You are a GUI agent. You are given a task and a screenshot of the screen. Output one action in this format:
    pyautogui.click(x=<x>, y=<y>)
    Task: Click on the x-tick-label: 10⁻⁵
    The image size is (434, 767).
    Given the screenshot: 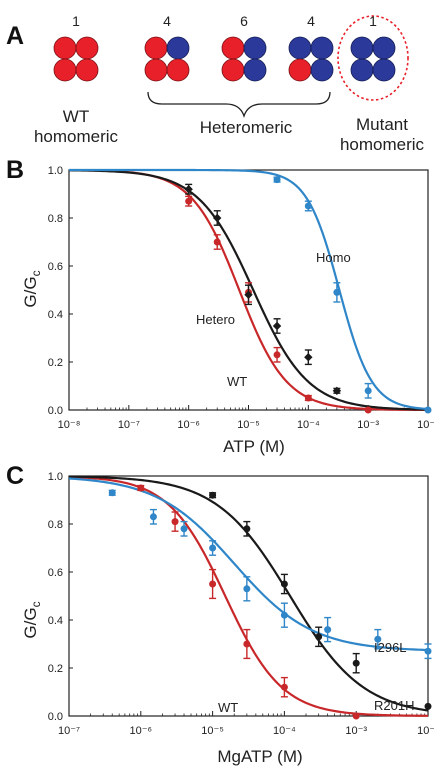 What is the action you would take?
    pyautogui.click(x=248, y=425)
    